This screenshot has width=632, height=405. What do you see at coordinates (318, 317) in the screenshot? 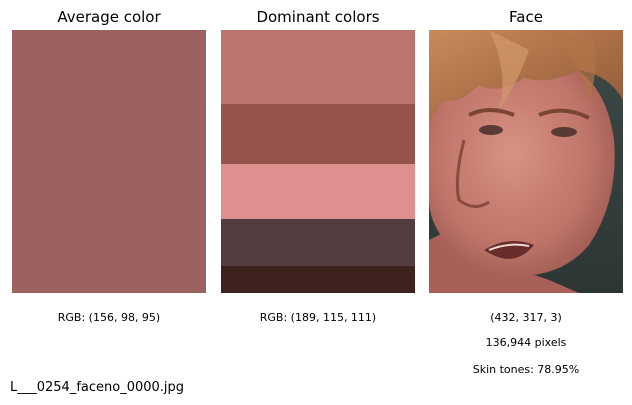
I see `dominant-rgb-caption: RGB: (189, 115, 111)` at bounding box center [318, 317].